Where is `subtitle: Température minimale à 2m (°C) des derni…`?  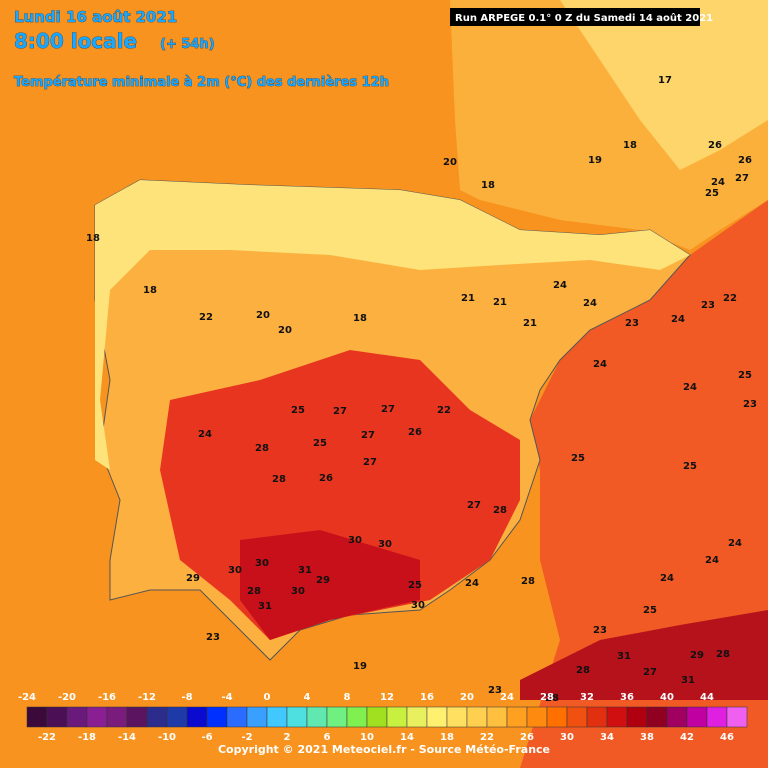 subtitle: Température minimale à 2m (°C) des derni… is located at coordinates (201, 82).